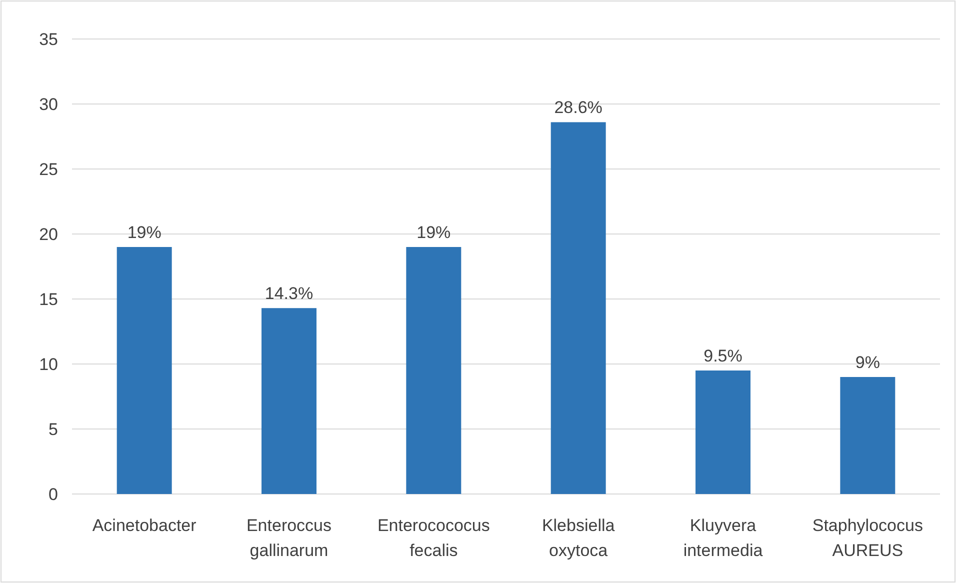 The height and width of the screenshot is (583, 956). What do you see at coordinates (723, 356) in the screenshot?
I see `data-label: 9.5%` at bounding box center [723, 356].